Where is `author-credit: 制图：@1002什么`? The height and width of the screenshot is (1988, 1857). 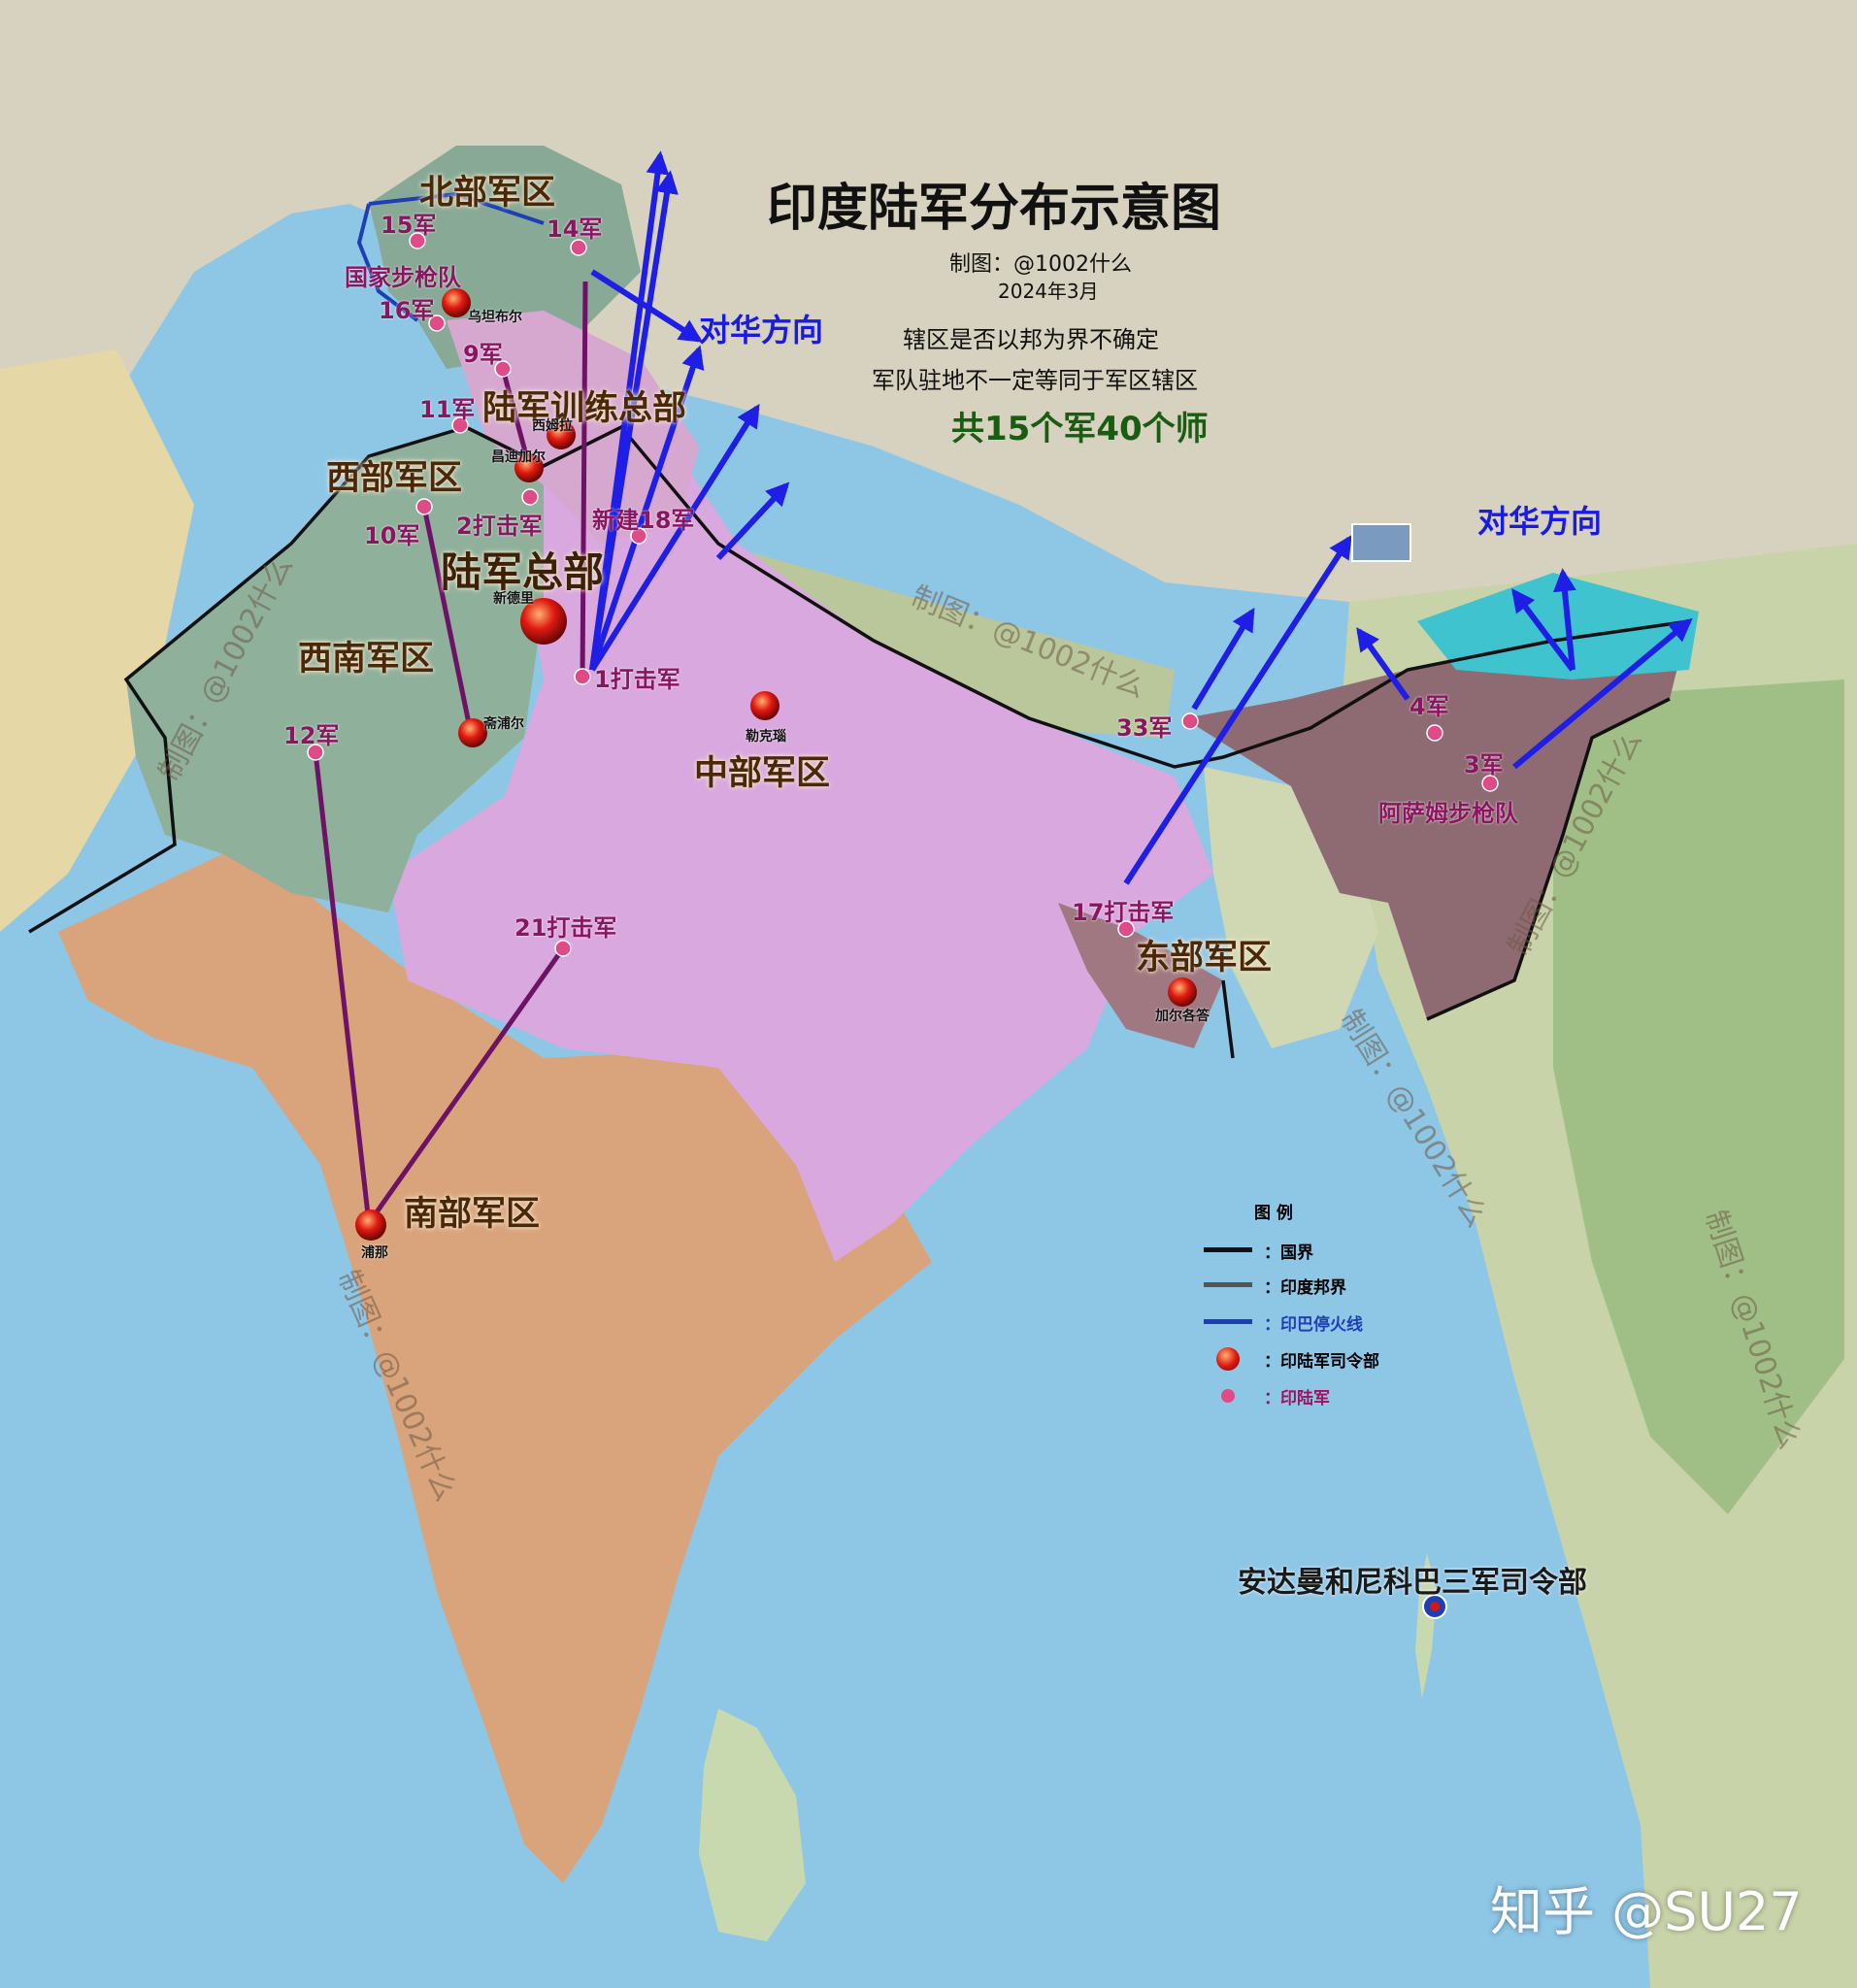 author-credit: 制图：@1002什么 is located at coordinates (1040, 265).